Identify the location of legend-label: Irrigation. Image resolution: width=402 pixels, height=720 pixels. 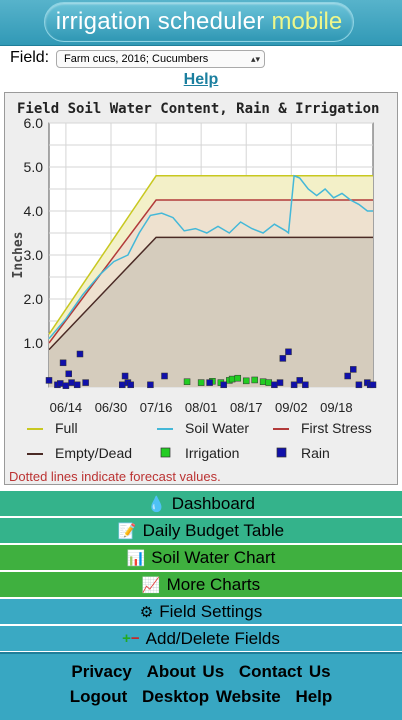
(212, 453).